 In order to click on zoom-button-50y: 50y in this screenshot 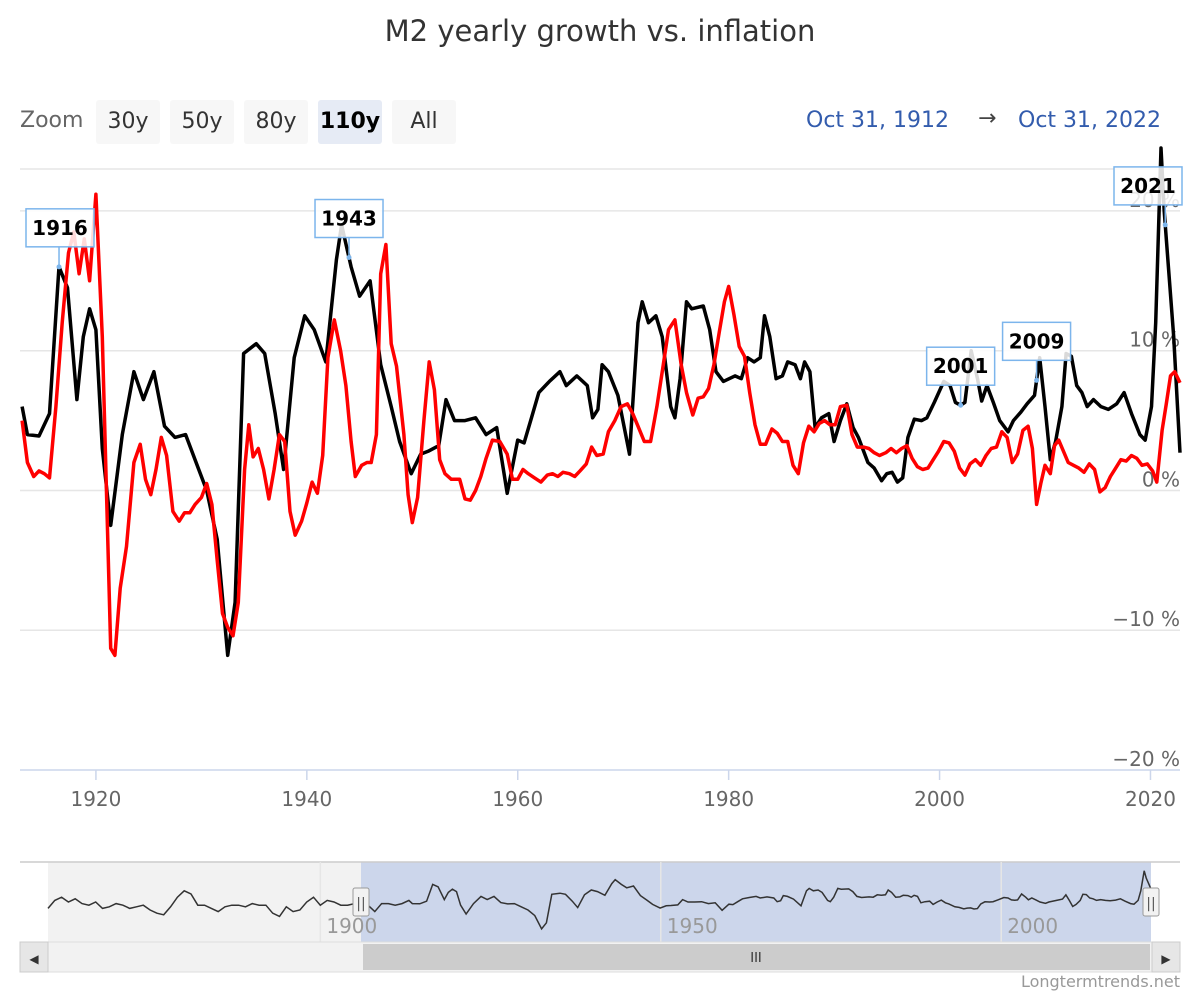, I will do `click(202, 122)`.